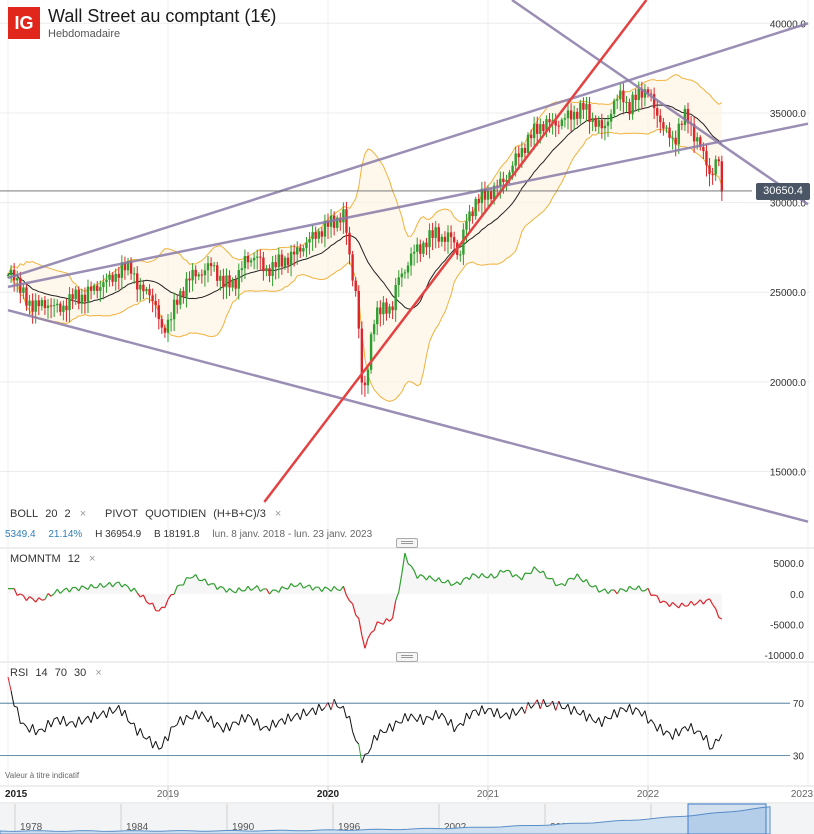  Describe the element at coordinates (168, 794) in the screenshot. I see `x-tick-label: 2019` at that location.